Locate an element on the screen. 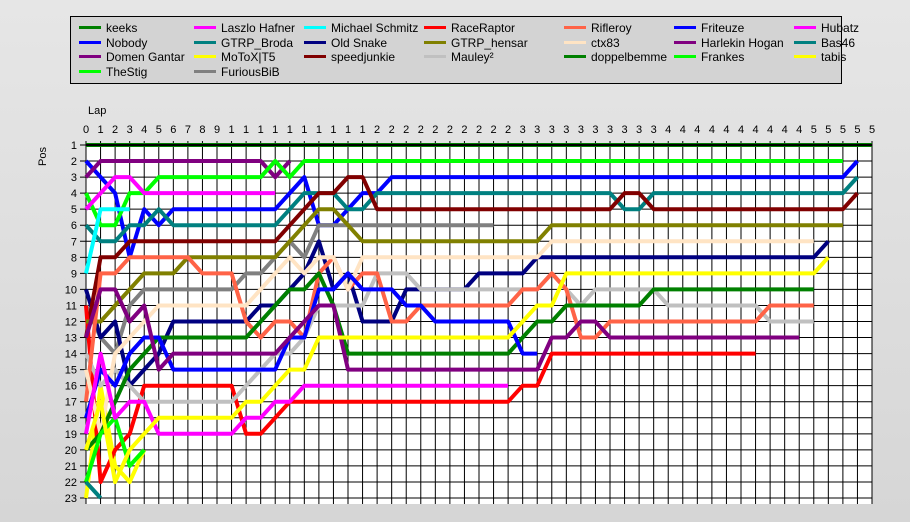 This screenshot has width=910, height=522. legend-item: FuriousBiB is located at coordinates (237, 72).